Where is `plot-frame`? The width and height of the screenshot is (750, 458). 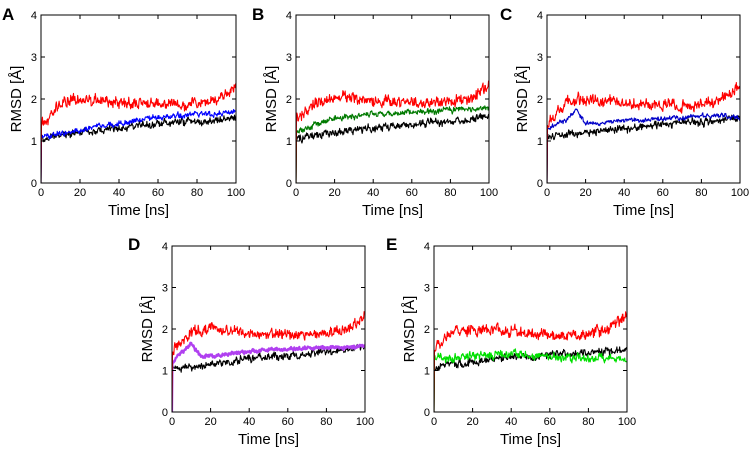
plot-frame is located at coordinates (643, 99).